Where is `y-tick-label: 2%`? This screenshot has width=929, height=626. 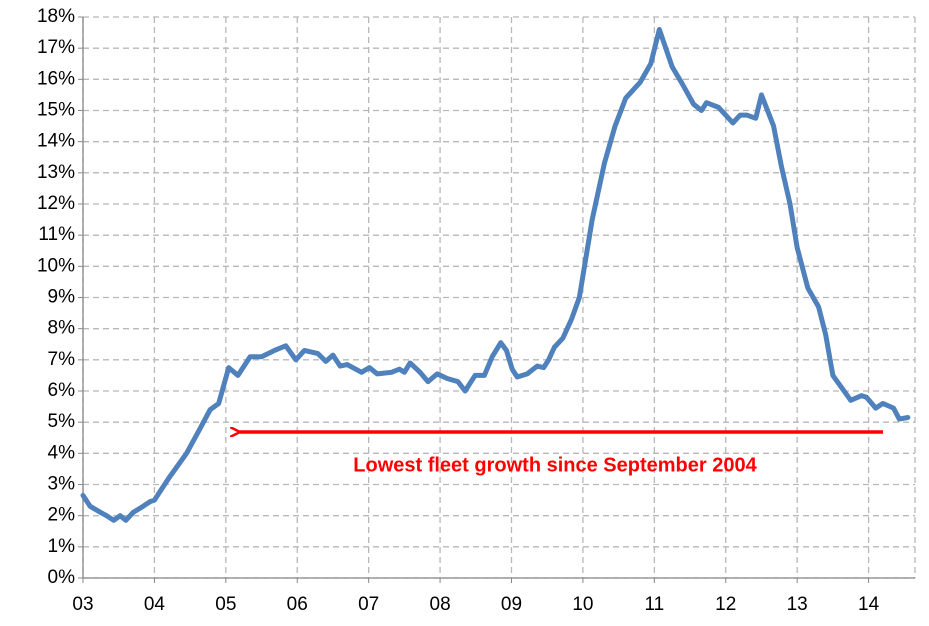 y-tick-label: 2% is located at coordinates (62, 515).